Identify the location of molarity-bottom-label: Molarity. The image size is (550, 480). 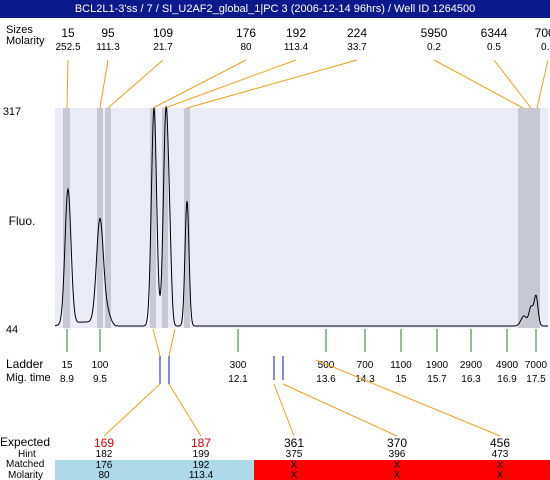
(25, 475).